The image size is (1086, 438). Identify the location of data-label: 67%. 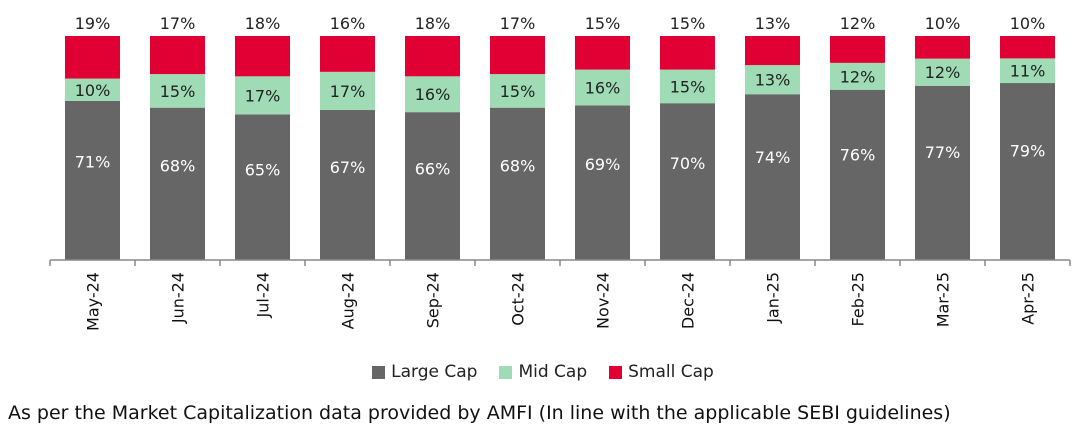
(348, 167).